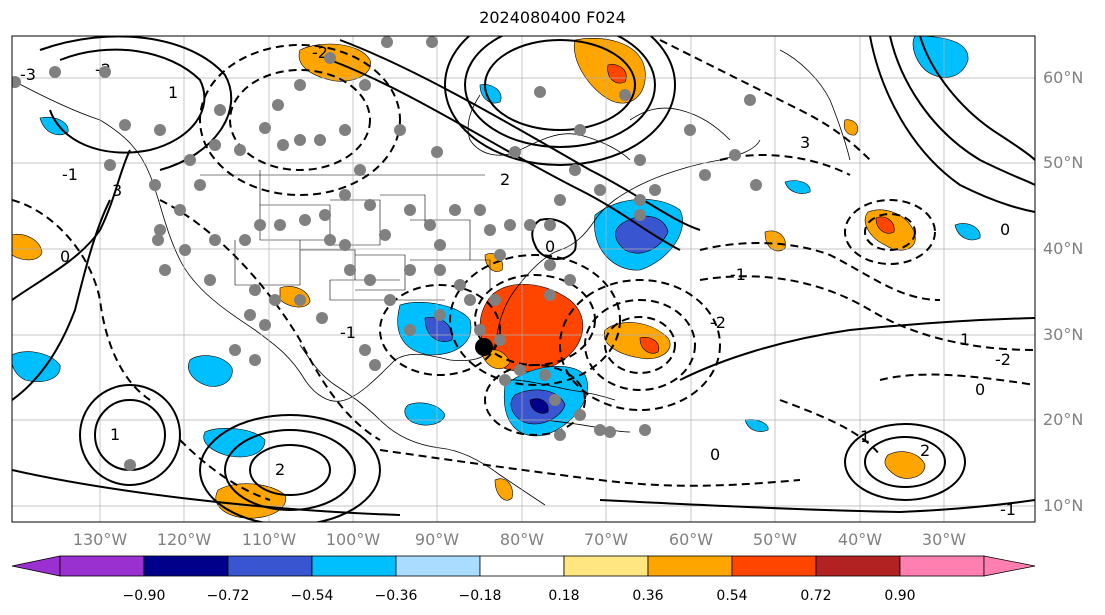 This screenshot has height=615, width=1105. What do you see at coordinates (425, 414) in the screenshot?
I see `cold-anomaly-mexico` at bounding box center [425, 414].